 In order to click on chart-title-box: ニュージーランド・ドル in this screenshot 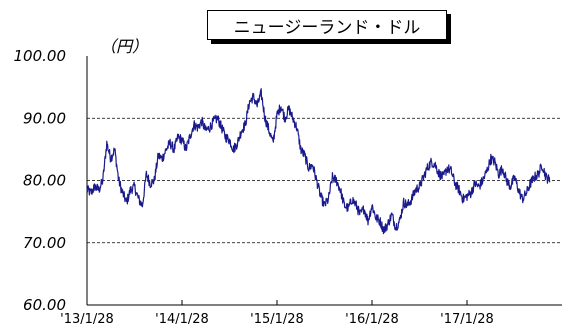, I will do `click(329, 27)`.